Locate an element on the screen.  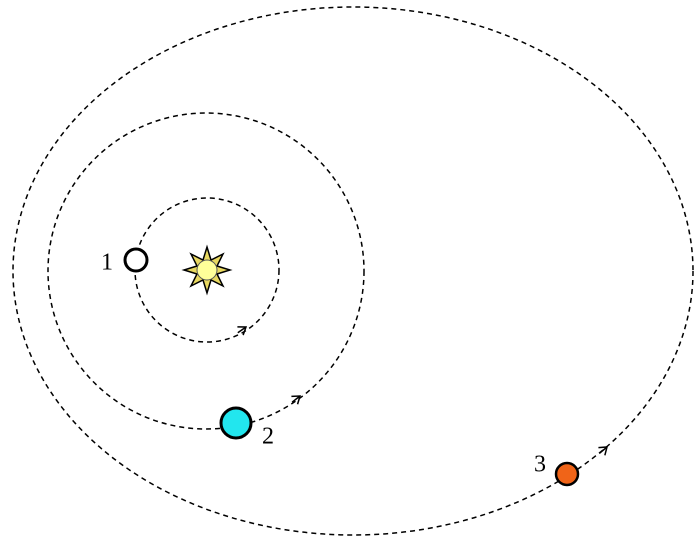
planet-label: 3 is located at coordinates (540, 465).